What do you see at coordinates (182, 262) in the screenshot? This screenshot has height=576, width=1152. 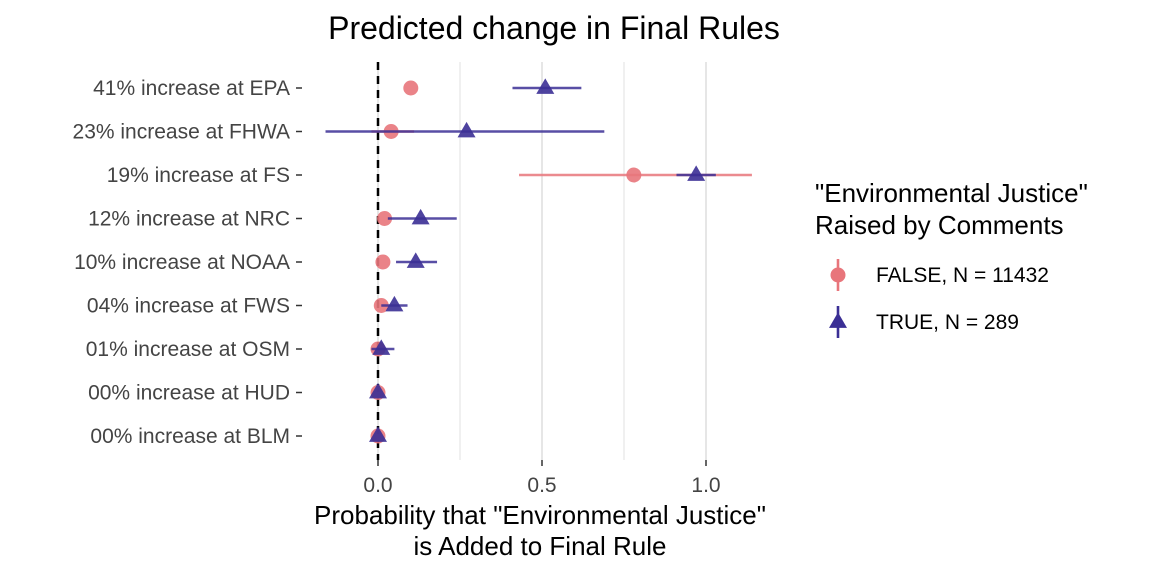 I see `y-tick-label: 10% increase at NOAA` at bounding box center [182, 262].